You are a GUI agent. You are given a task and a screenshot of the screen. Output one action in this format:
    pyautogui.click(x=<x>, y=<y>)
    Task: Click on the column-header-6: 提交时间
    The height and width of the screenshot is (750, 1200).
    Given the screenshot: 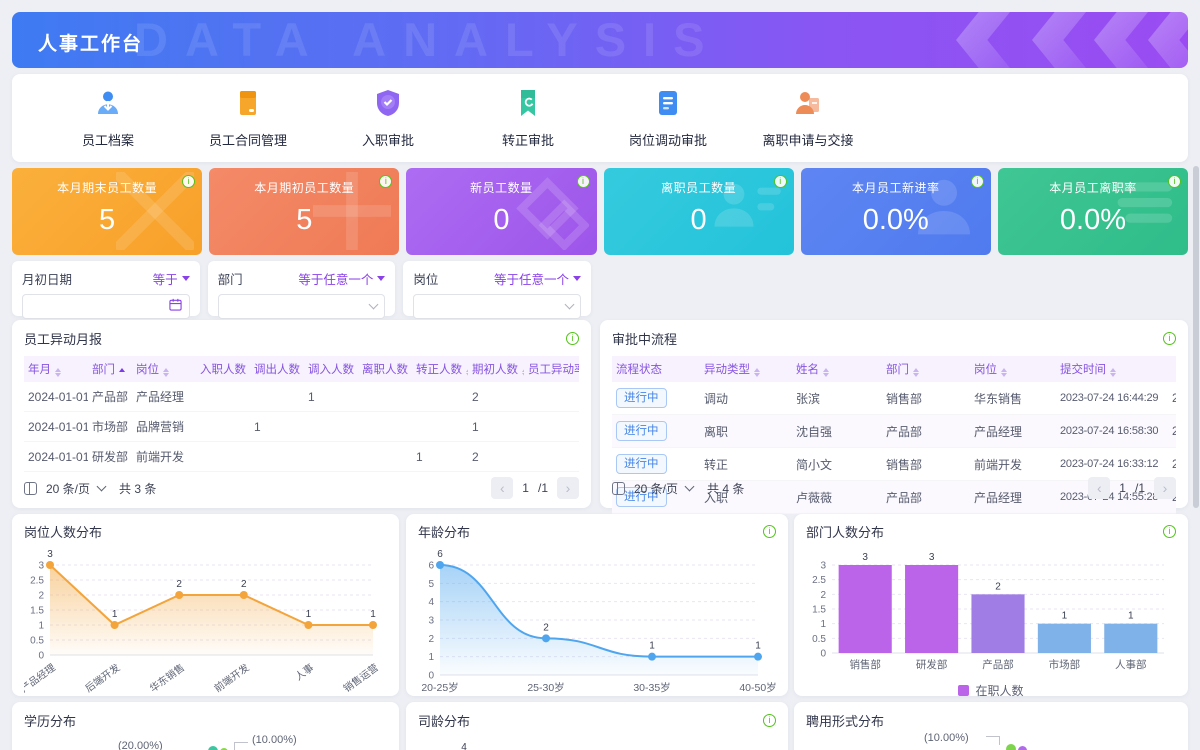 What is the action you would take?
    pyautogui.click(x=1112, y=369)
    